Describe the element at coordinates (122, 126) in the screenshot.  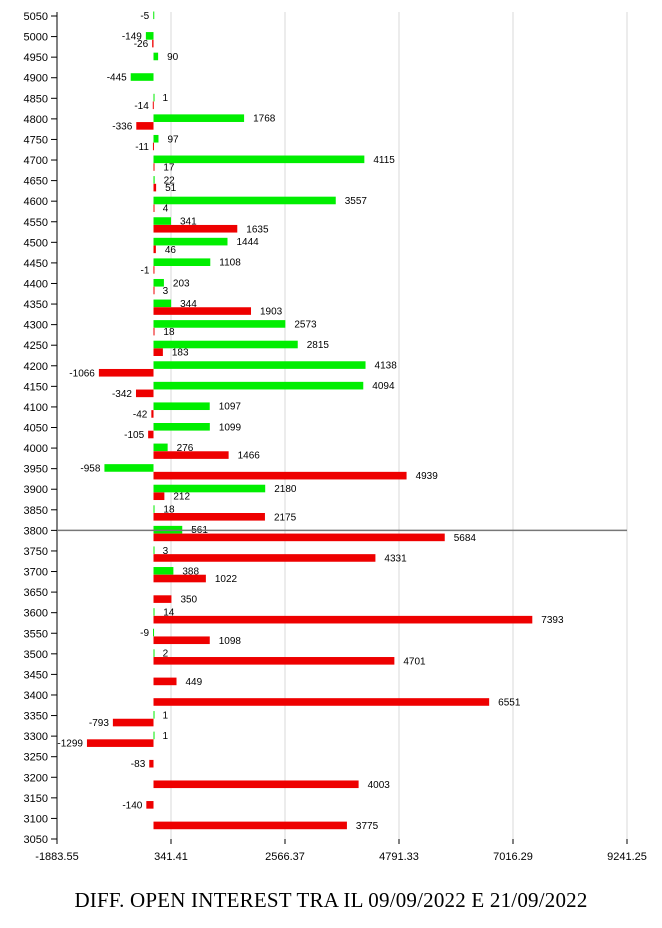
I see `label-red-4800: -336` at that location.